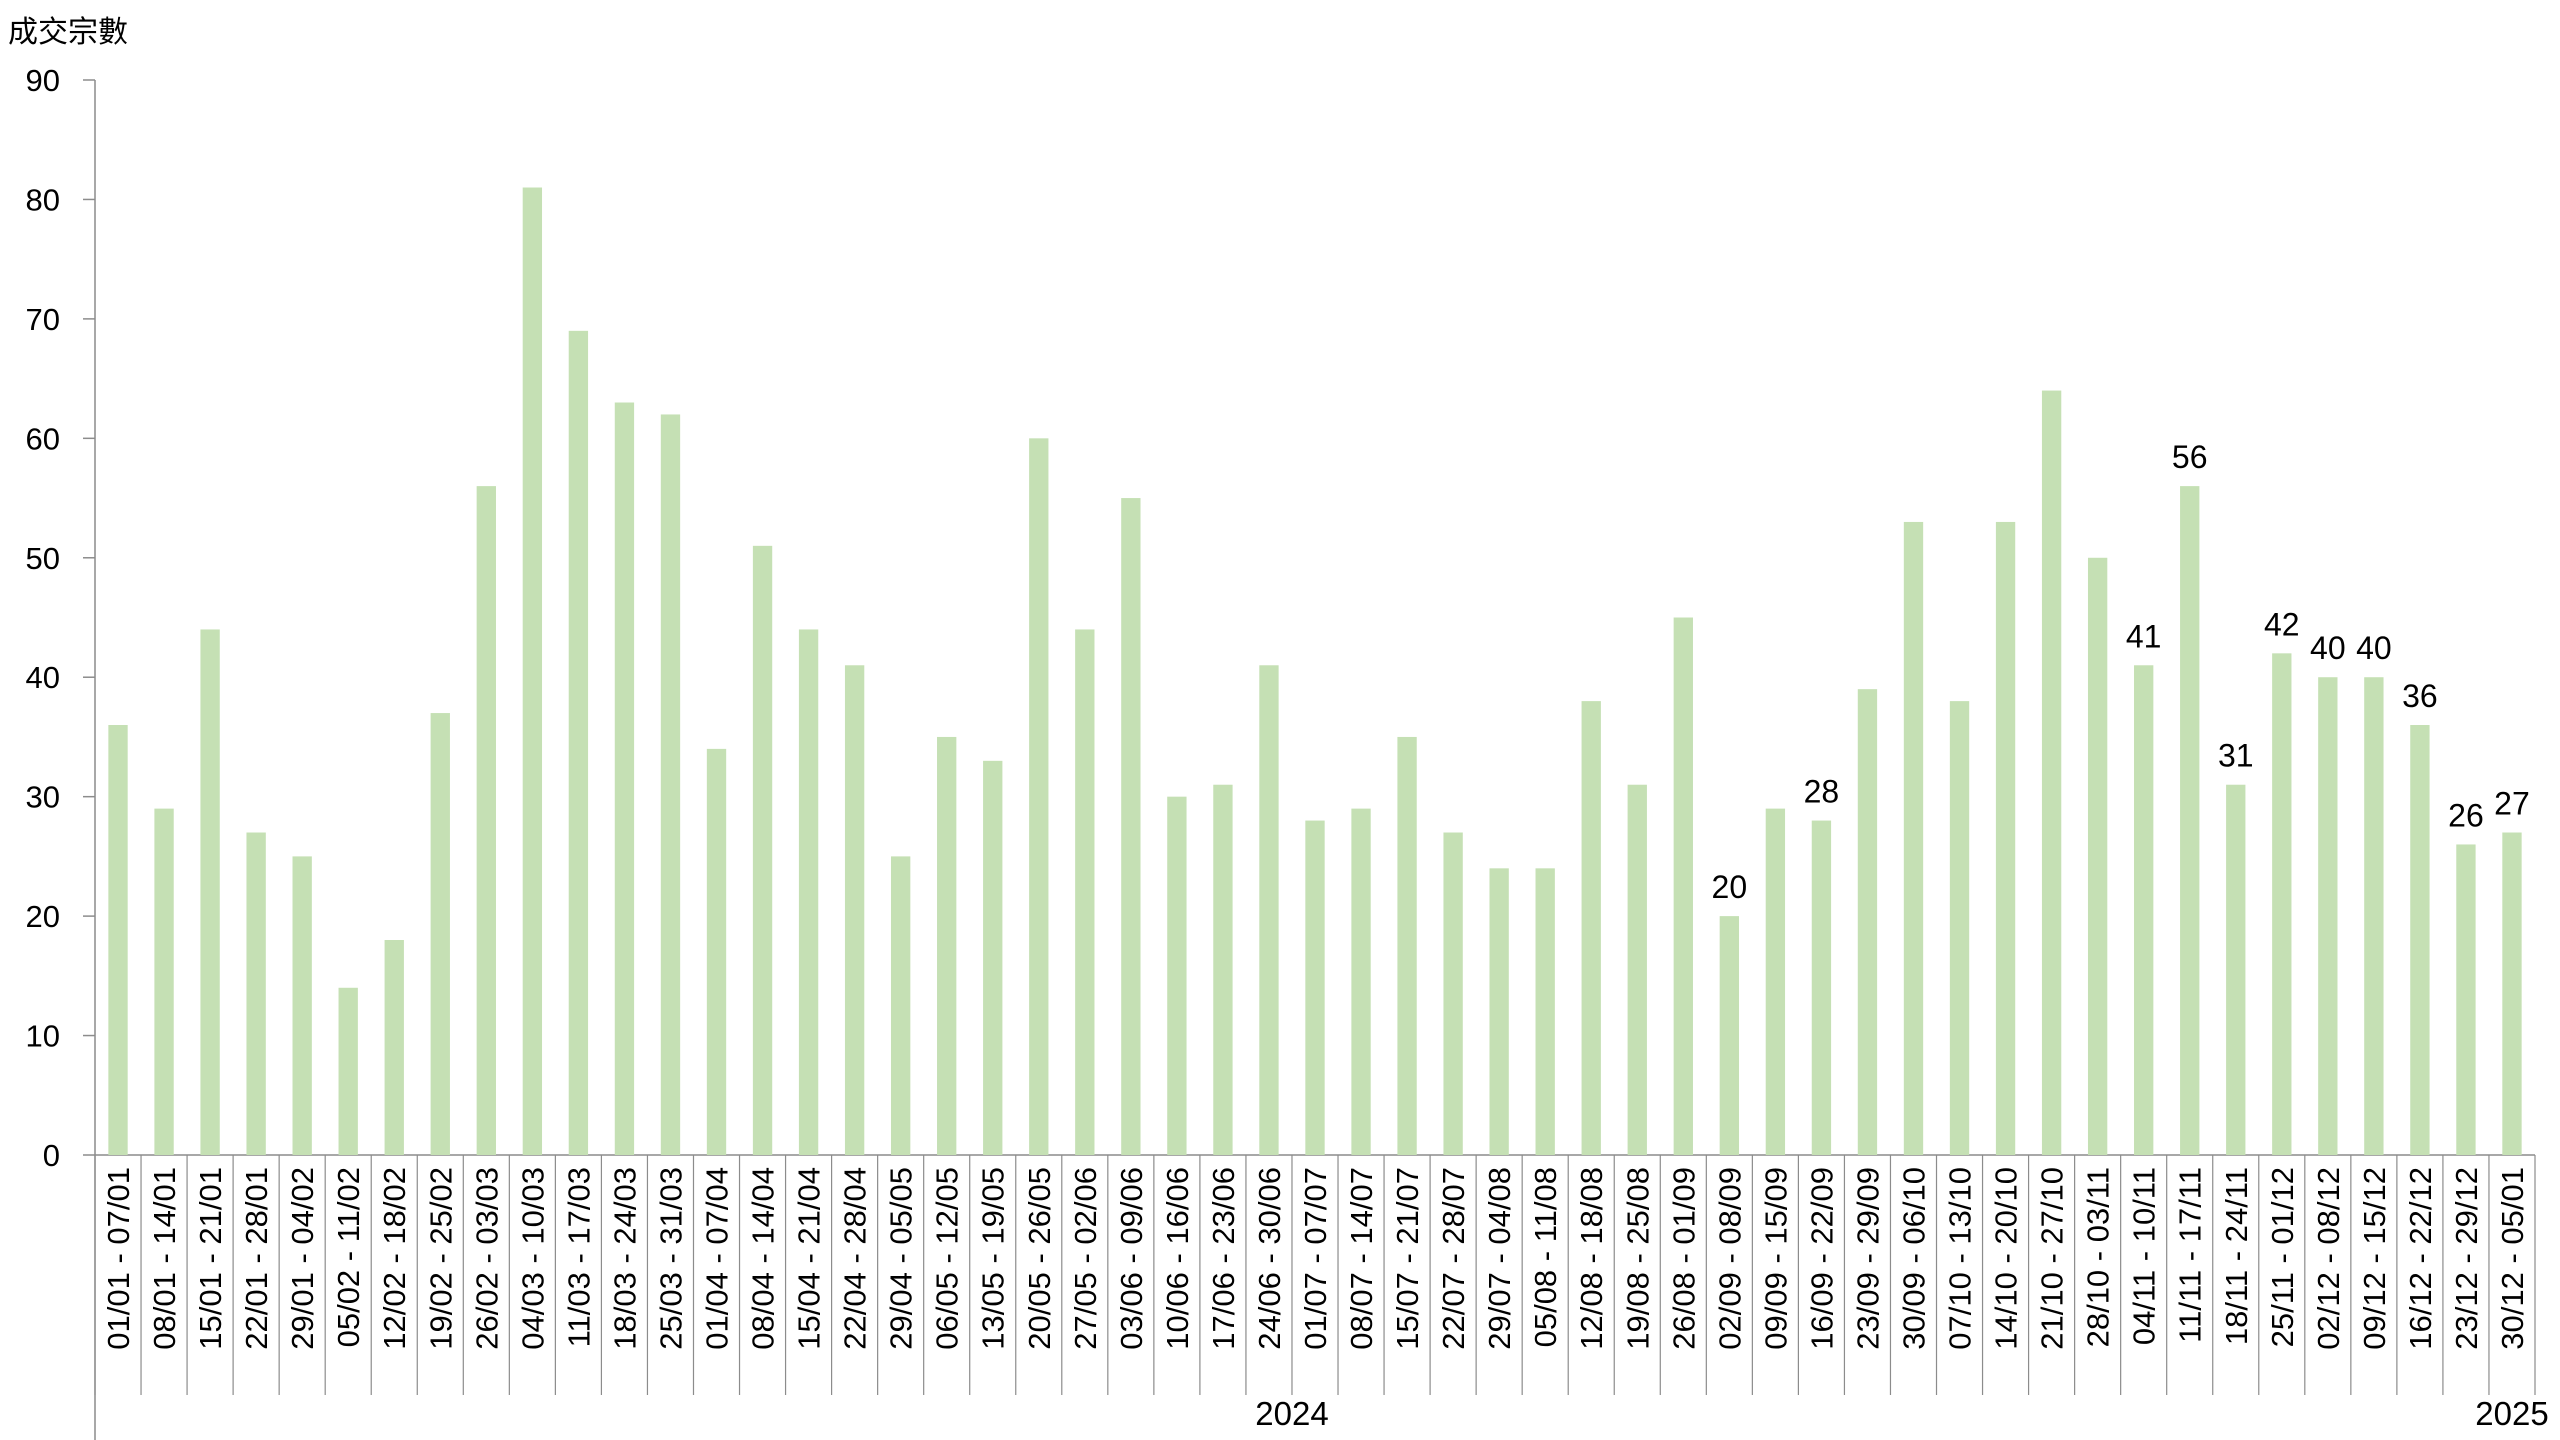 Image resolution: width=2560 pixels, height=1440 pixels. I want to click on x-group-label: 2025, so click(2511, 1413).